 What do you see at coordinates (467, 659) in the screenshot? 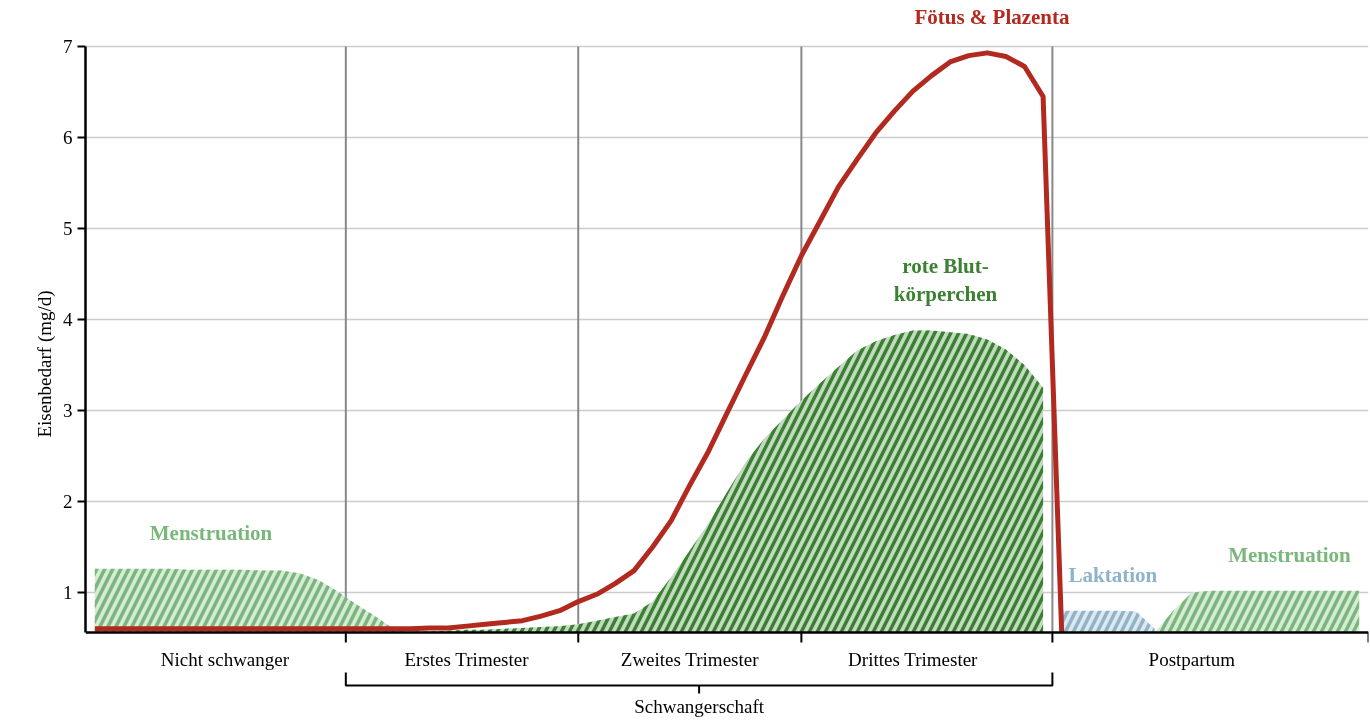
I see `x-tick-label: Erstes Trimester` at bounding box center [467, 659].